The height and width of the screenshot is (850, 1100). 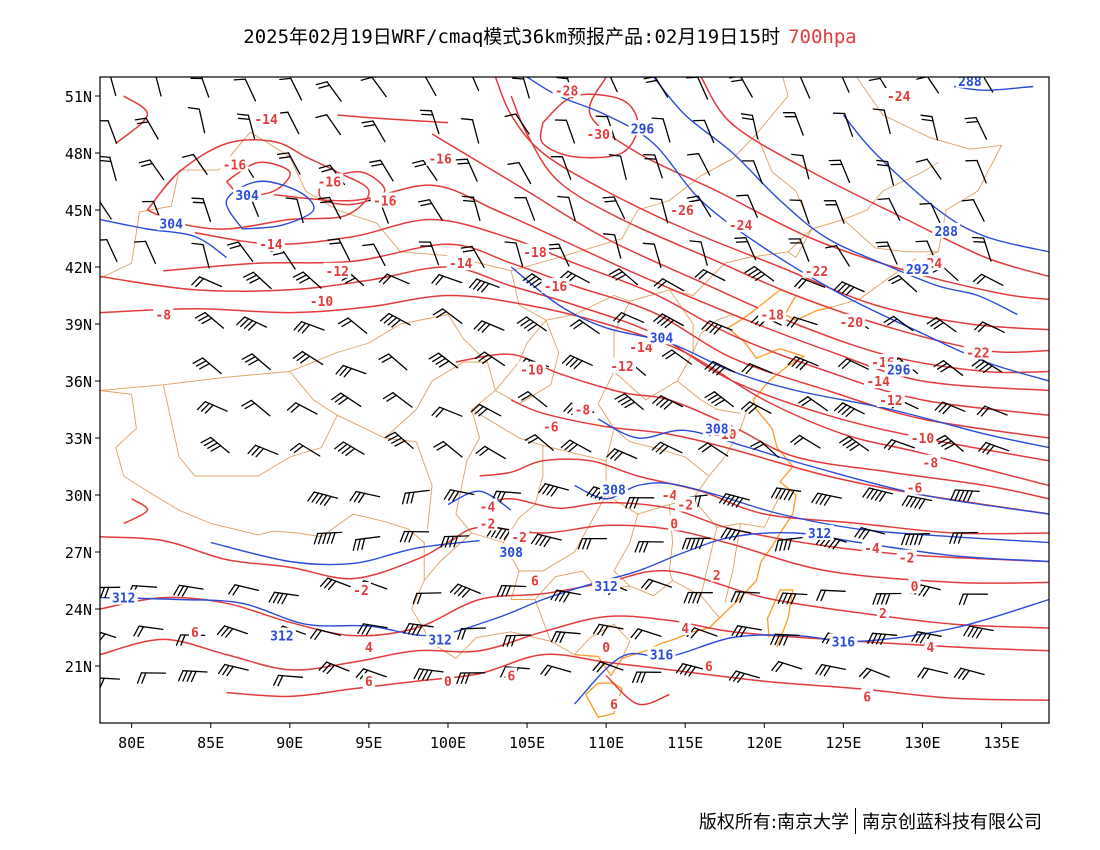 I want to click on temperature-label: 0, so click(x=448, y=682).